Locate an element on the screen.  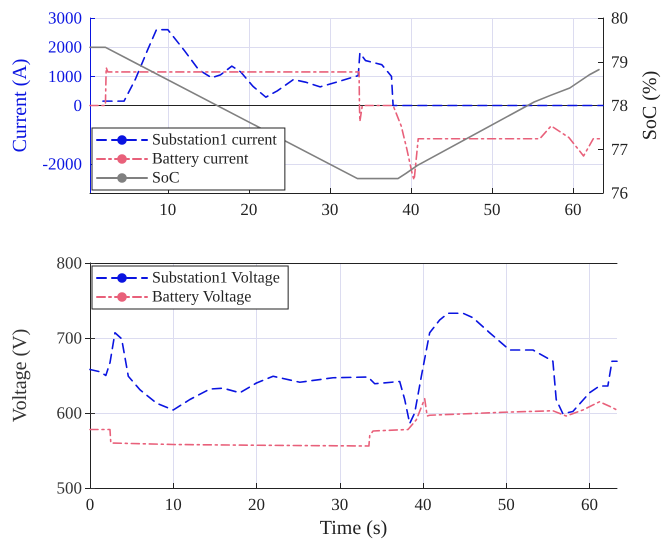
legend-label: Battery current is located at coordinates (200, 159).